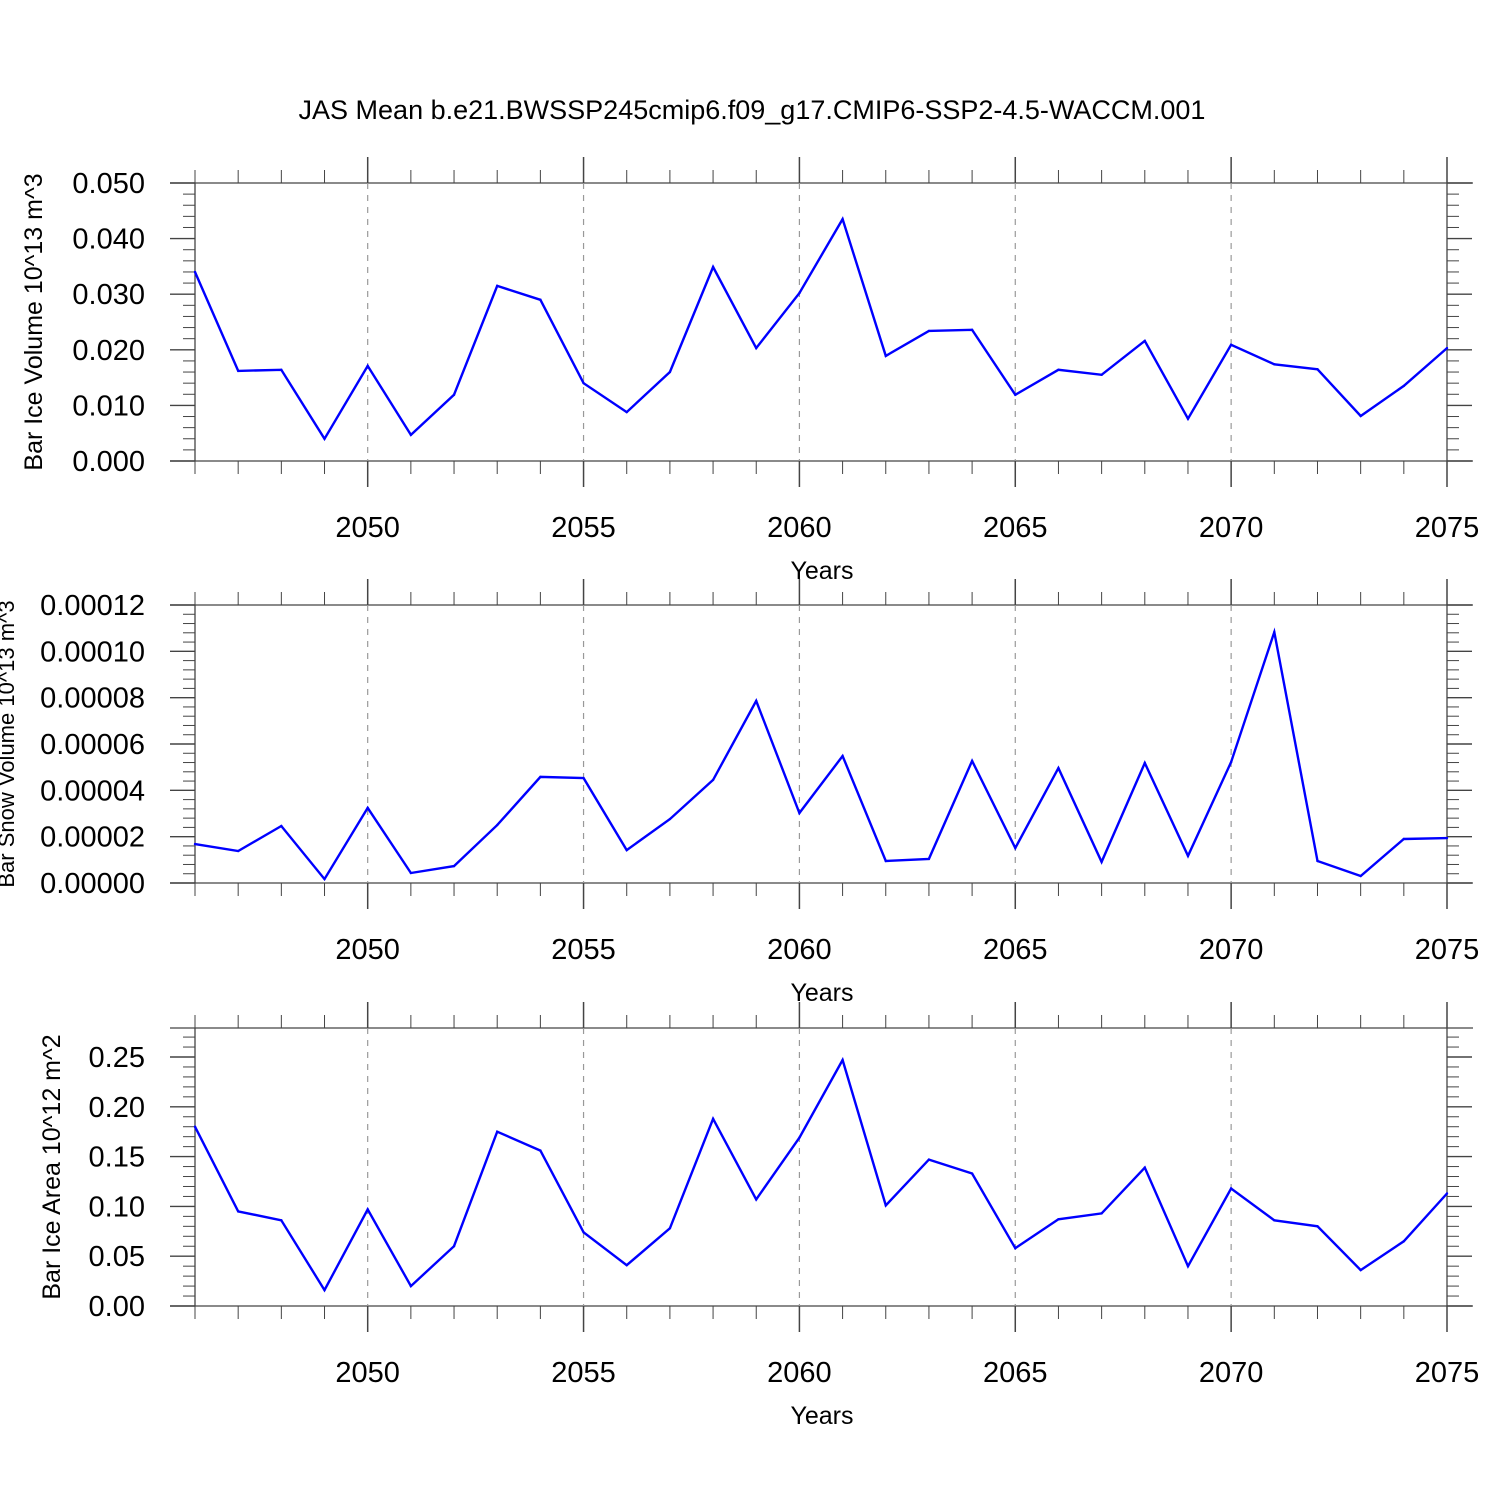 This screenshot has width=1500, height=1500. Describe the element at coordinates (9, 743) in the screenshot. I see `y-axis-label: Bar Snow Volume 10^13 m^3` at that location.